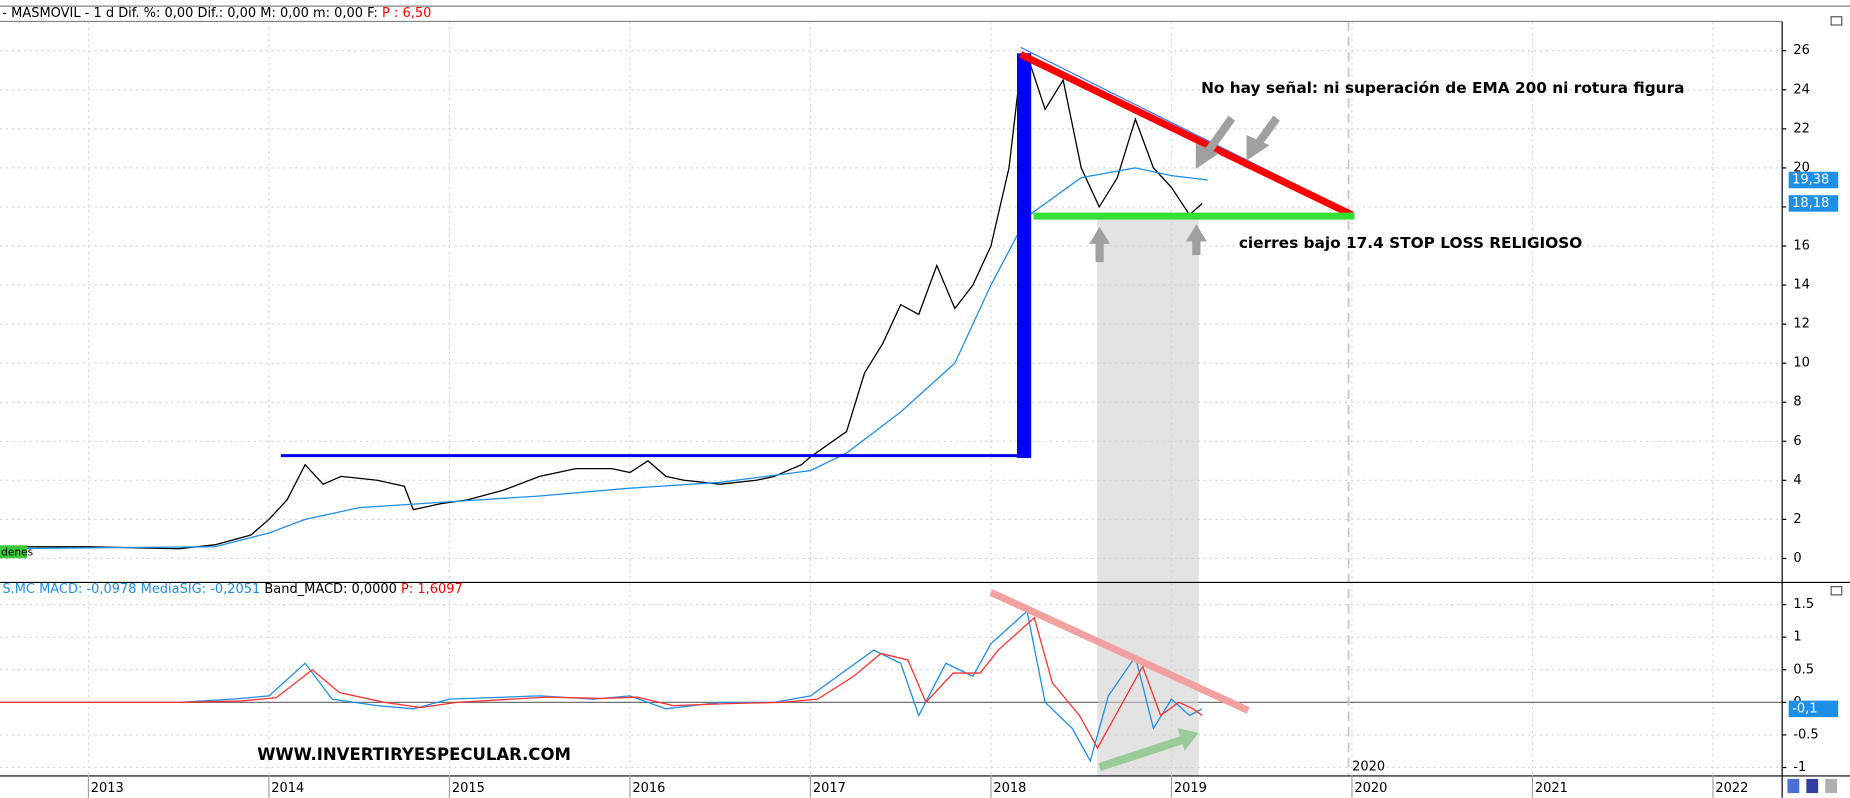 This screenshot has height=798, width=1850. Describe the element at coordinates (1184, 189) in the screenshot. I see `arrows` at that location.